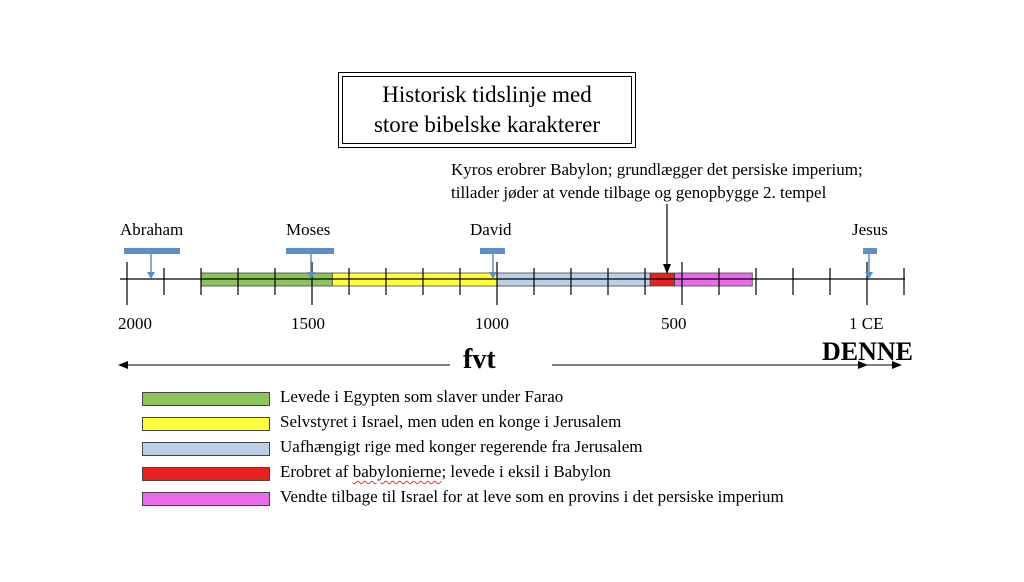 The width and height of the screenshot is (1024, 582). What do you see at coordinates (151, 275) in the screenshot?
I see `marker-abraham-arrow` at bounding box center [151, 275].